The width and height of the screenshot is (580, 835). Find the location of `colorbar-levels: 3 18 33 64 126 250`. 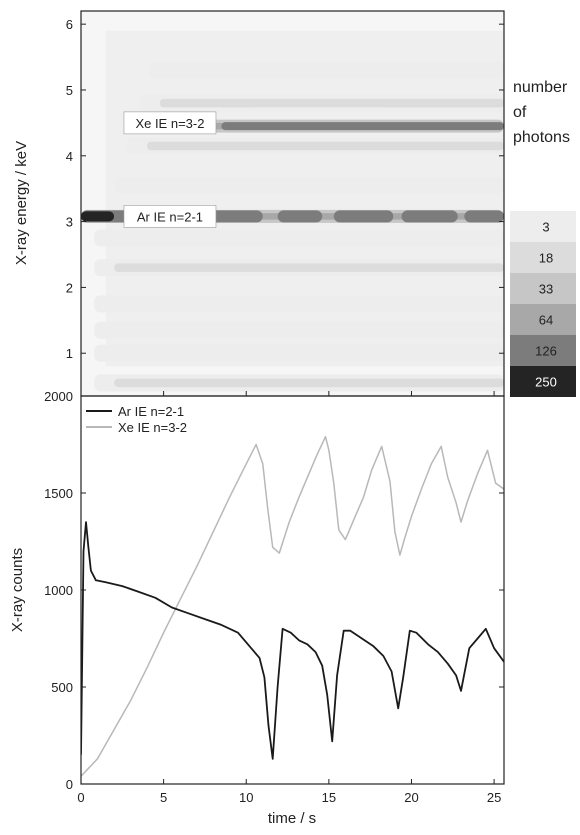

colorbar-levels: 3 18 33 64 126 250 is located at coordinates (543, 304).